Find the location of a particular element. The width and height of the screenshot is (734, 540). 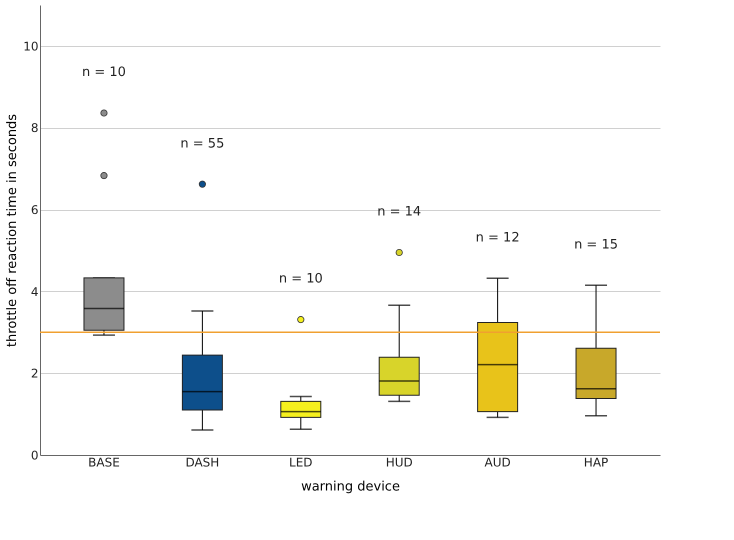

y-tick-label: 8 is located at coordinates (34, 128).